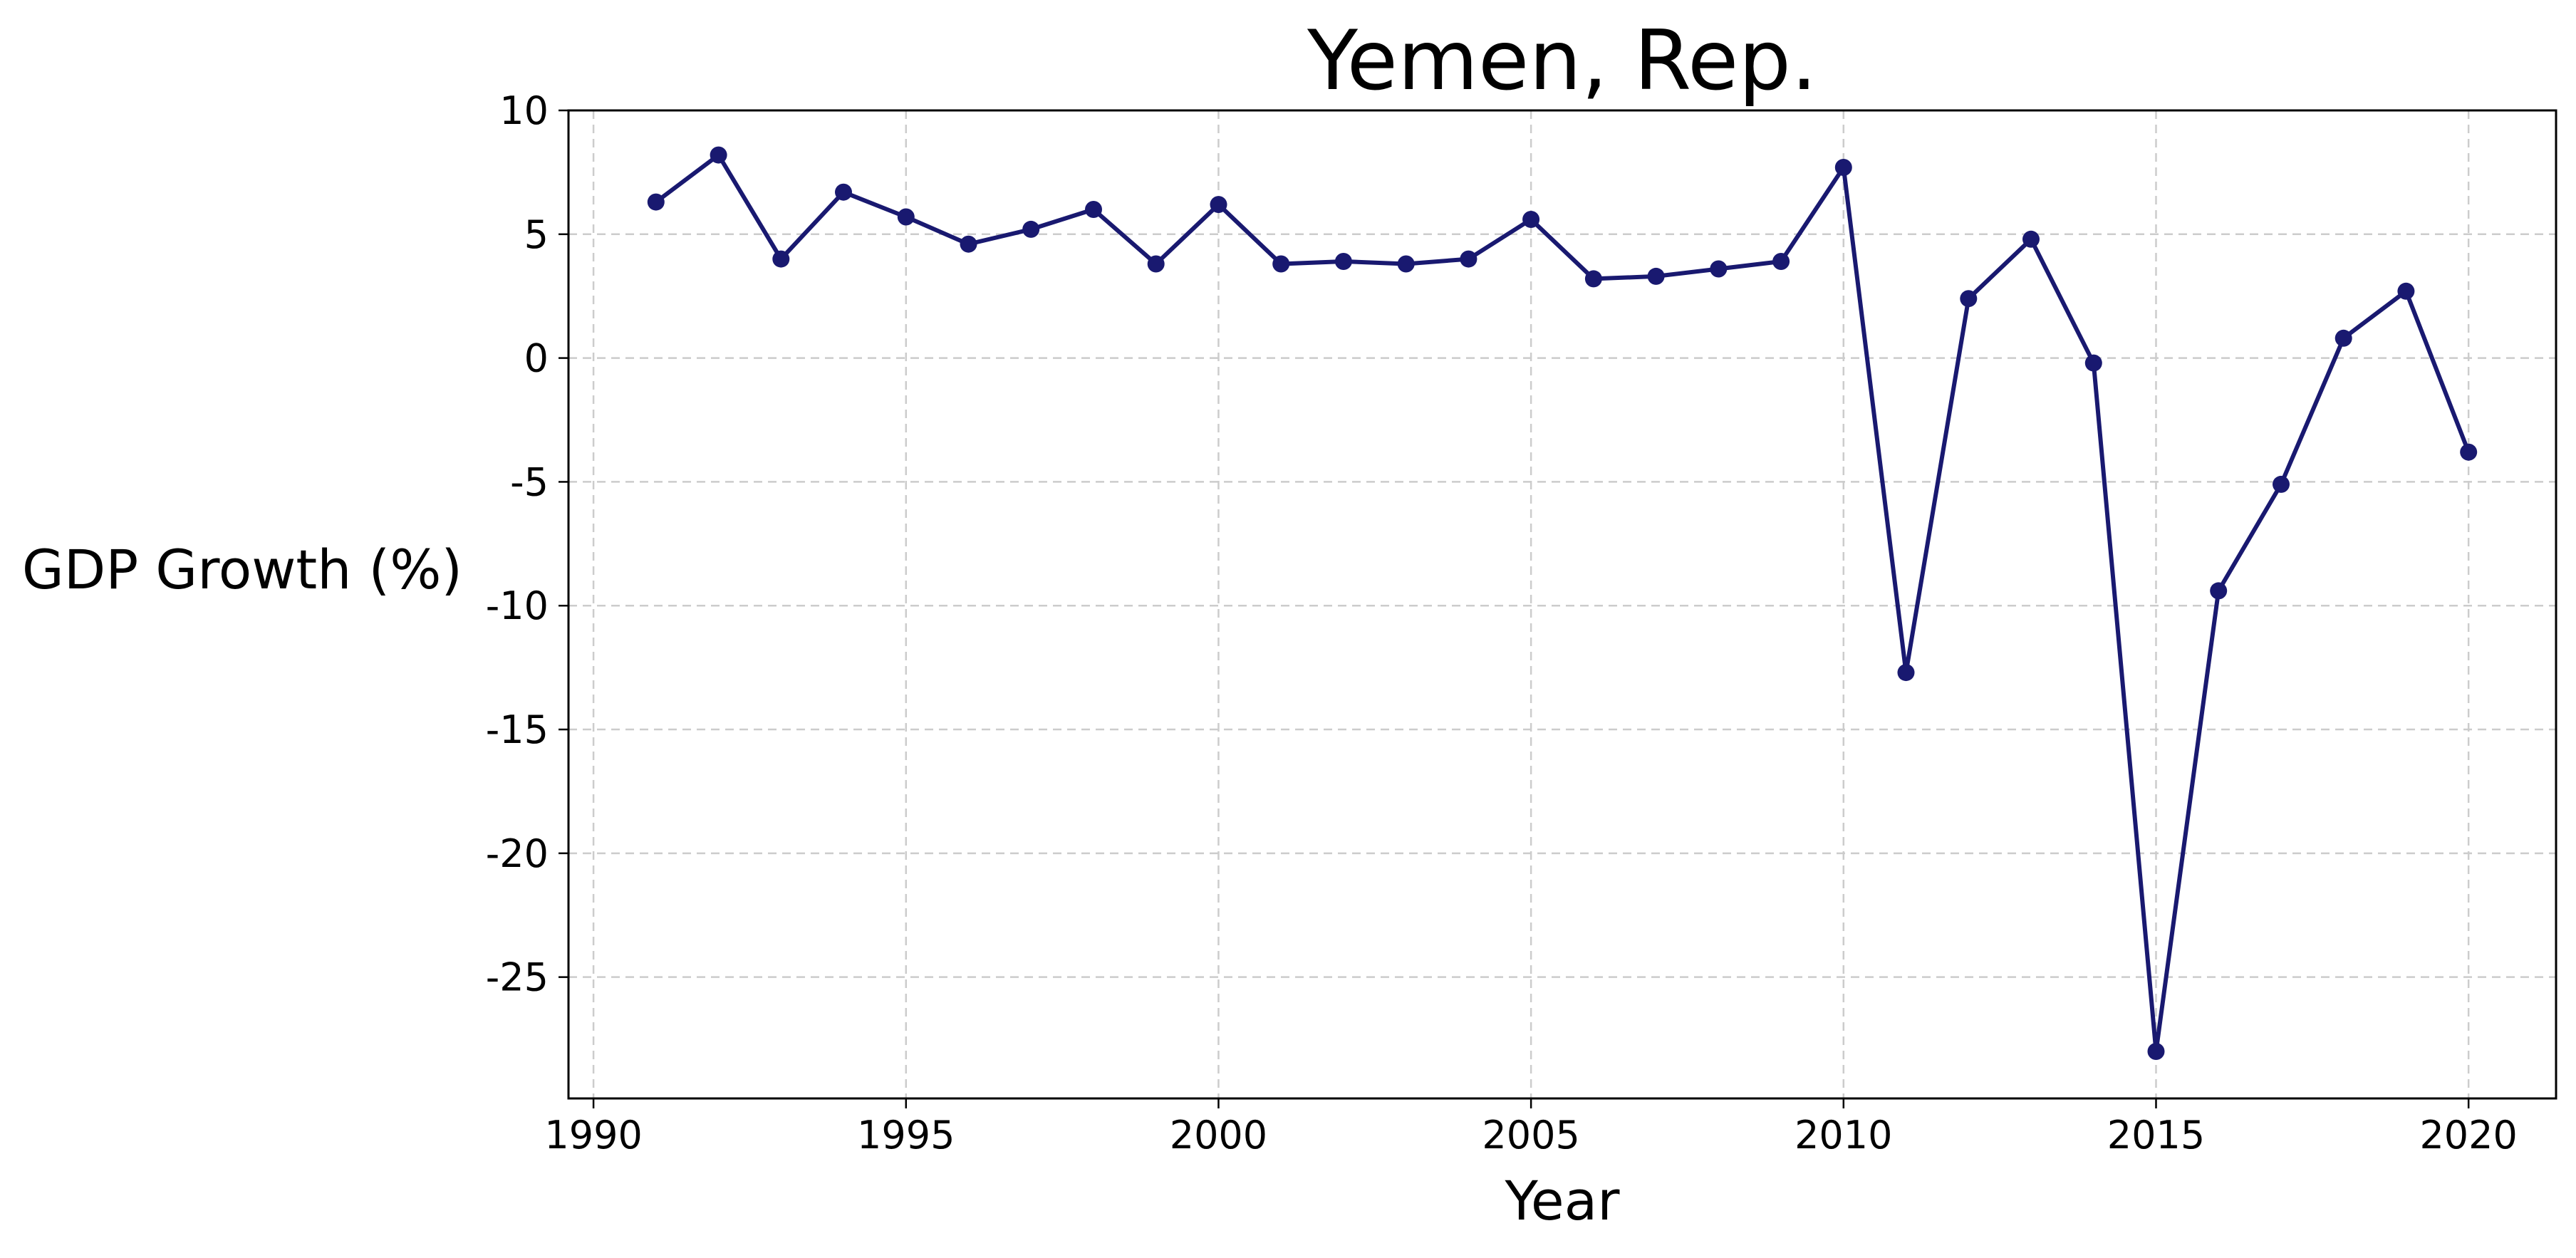  What do you see at coordinates (1530, 1135) in the screenshot?
I see `x-tick-label: 2005` at bounding box center [1530, 1135].